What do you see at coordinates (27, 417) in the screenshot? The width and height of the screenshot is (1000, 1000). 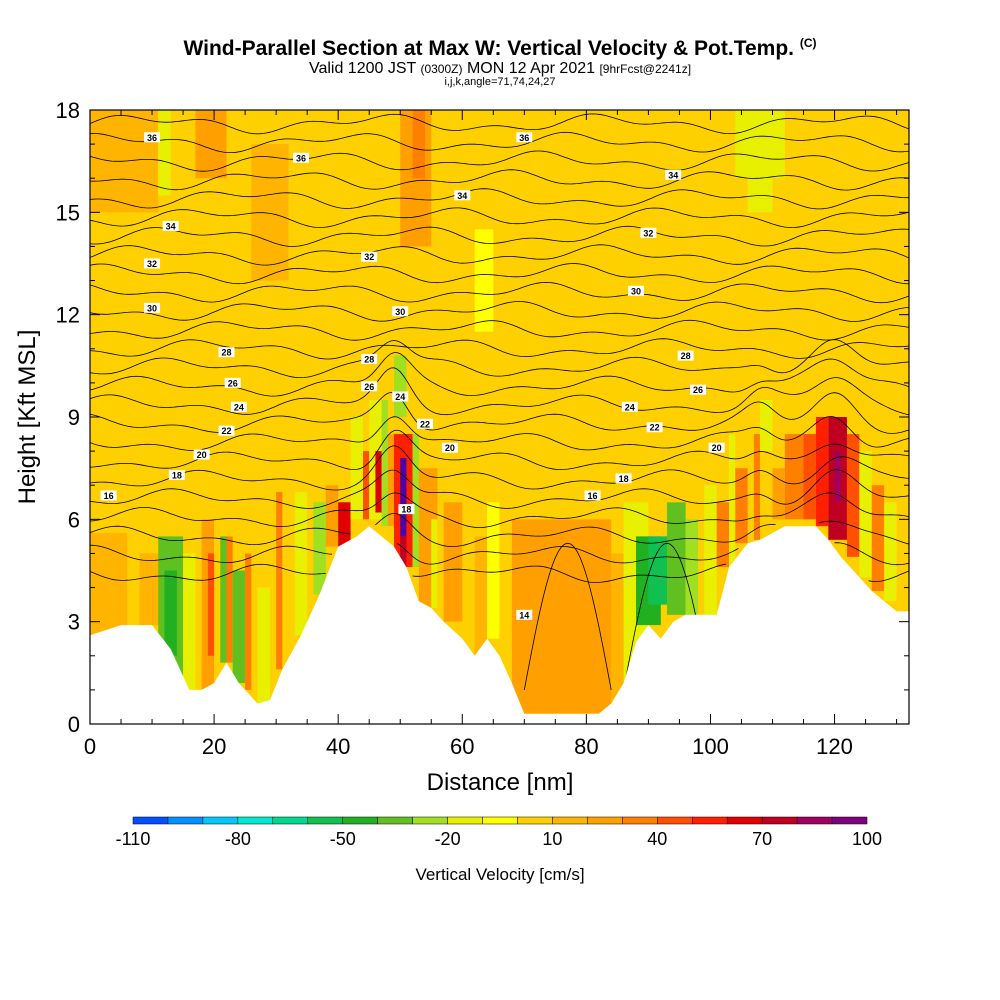 I see `y-axis-title: Height [Kft MSL]` at bounding box center [27, 417].